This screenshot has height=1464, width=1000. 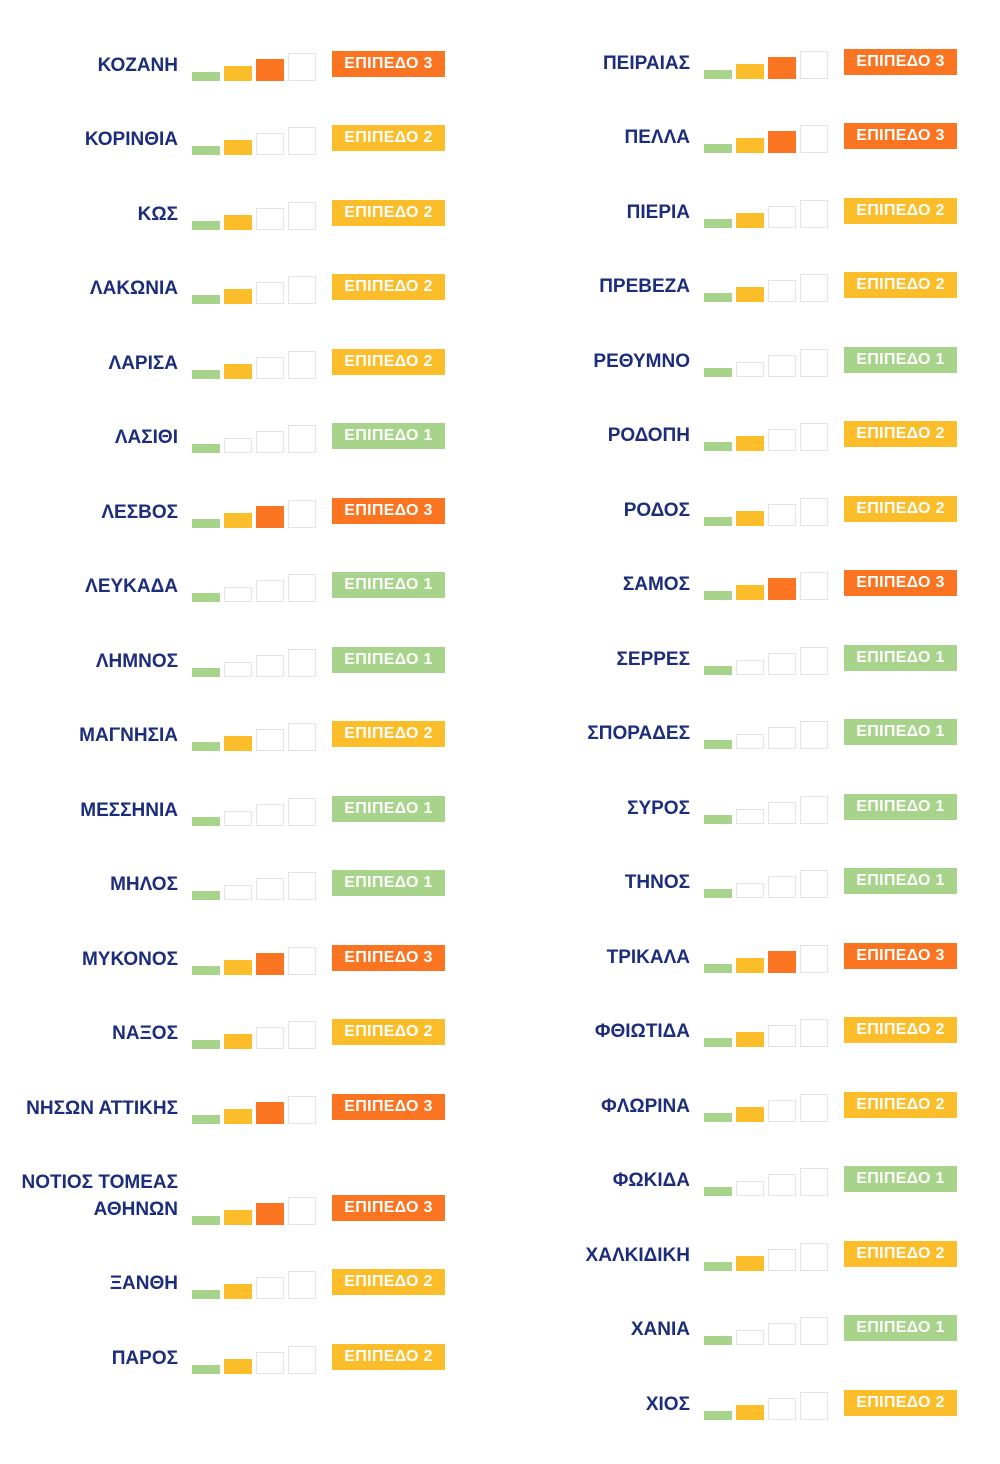 What do you see at coordinates (645, 1106) in the screenshot?
I see `region-name: ΦΛΩΡΙΝΑ` at bounding box center [645, 1106].